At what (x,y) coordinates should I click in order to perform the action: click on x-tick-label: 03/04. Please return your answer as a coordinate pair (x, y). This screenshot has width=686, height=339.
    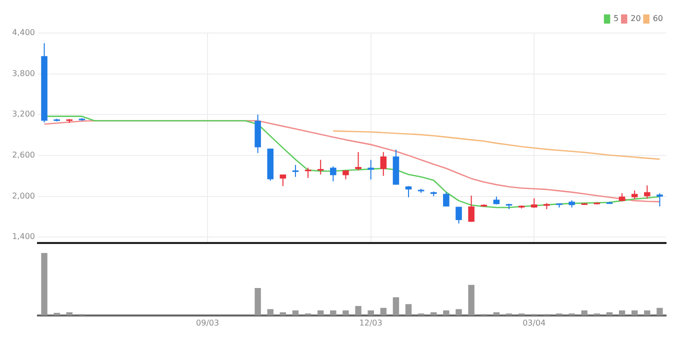
    Looking at the image, I should click on (534, 323).